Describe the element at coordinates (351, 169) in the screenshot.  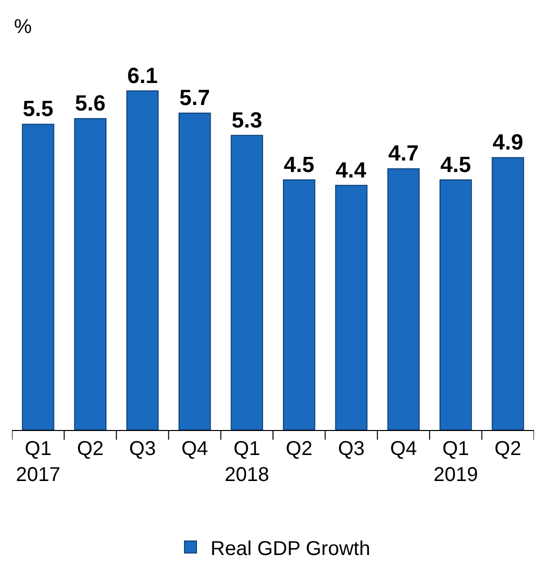
I see `data-label: 4.4` at that location.